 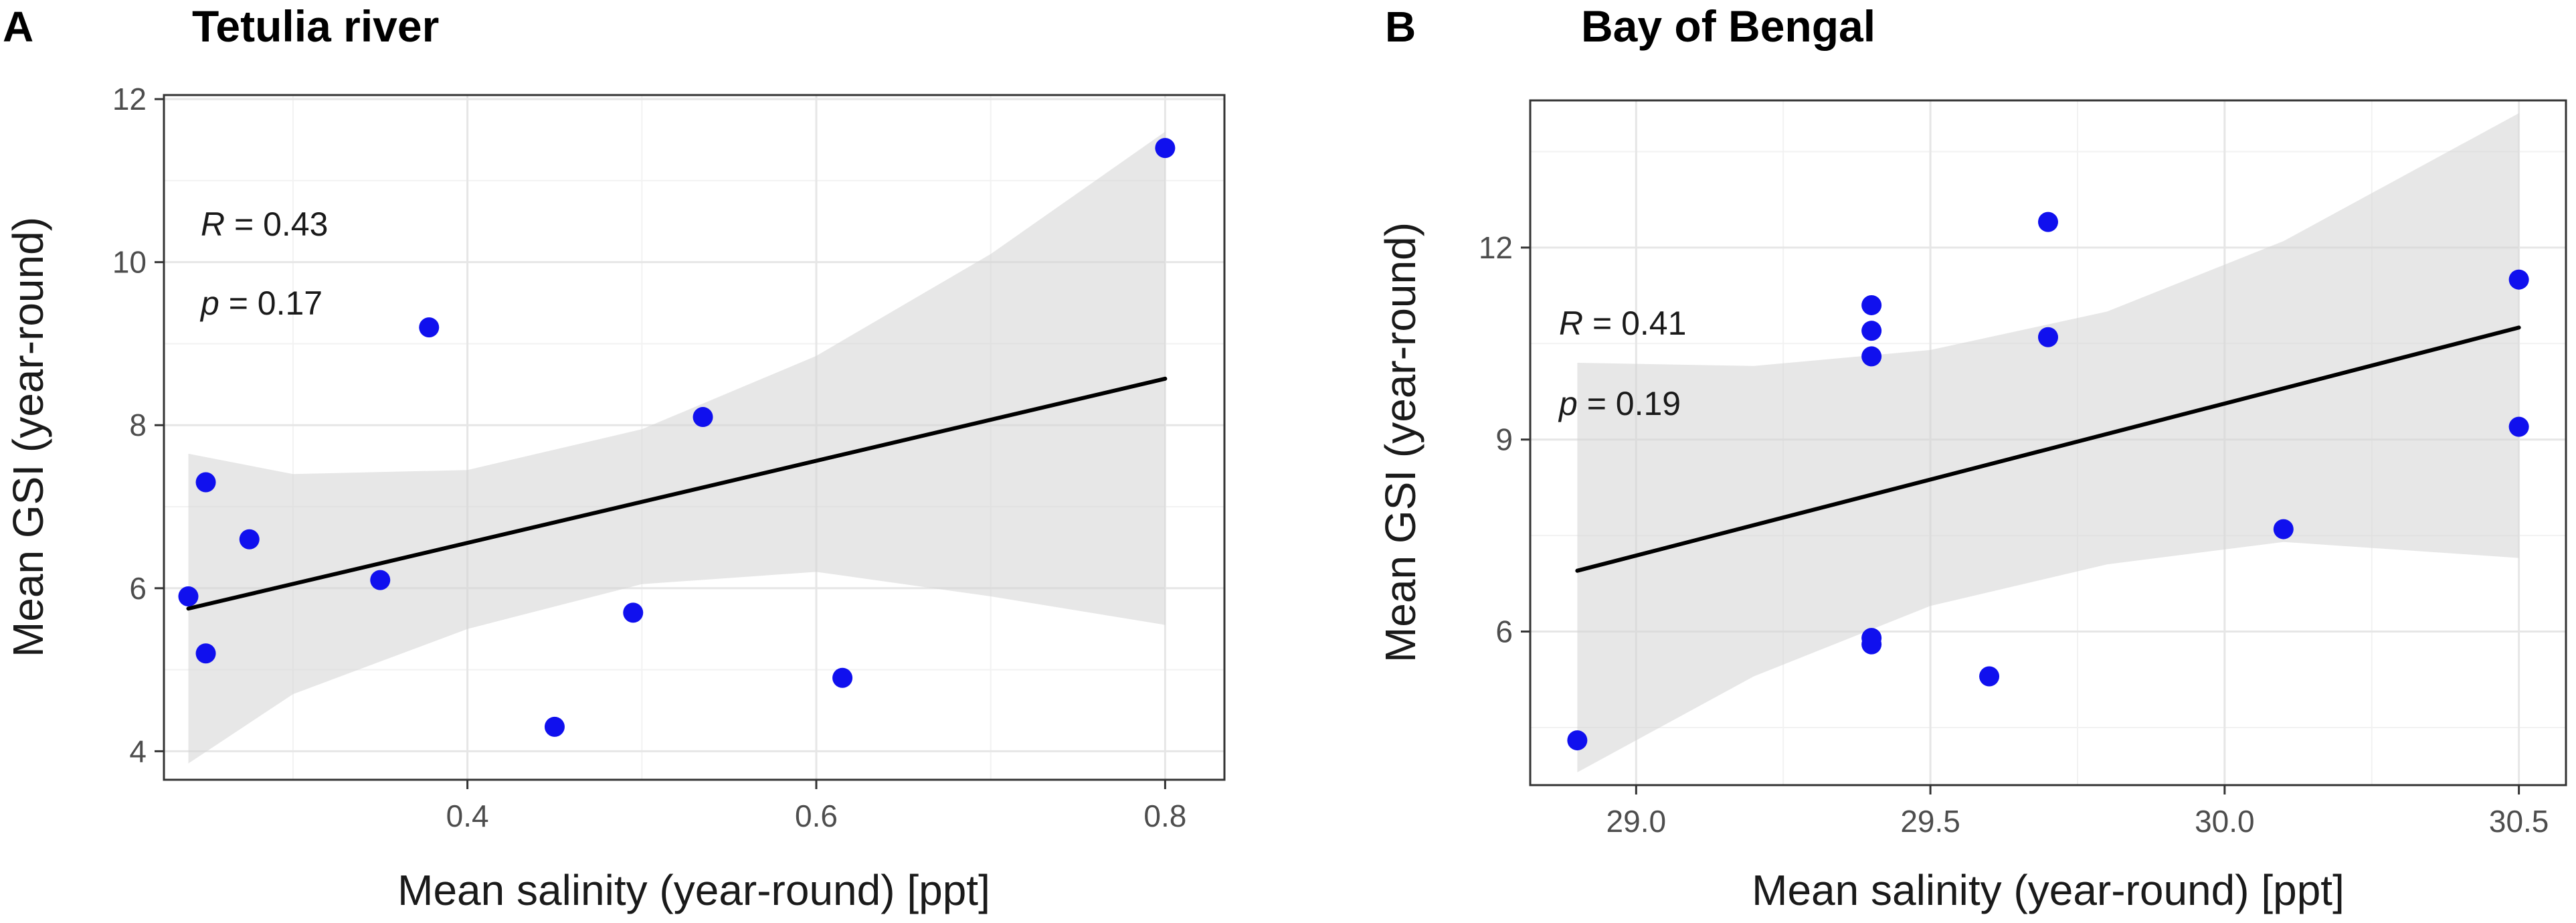 What do you see at coordinates (1930, 821) in the screenshot?
I see `panel-b-x-tick-label: 29.5` at bounding box center [1930, 821].